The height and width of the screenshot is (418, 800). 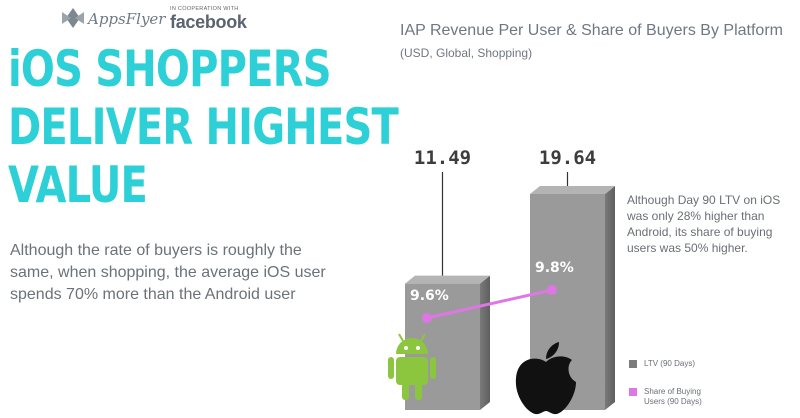 I want to click on android-icon, so click(x=412, y=366).